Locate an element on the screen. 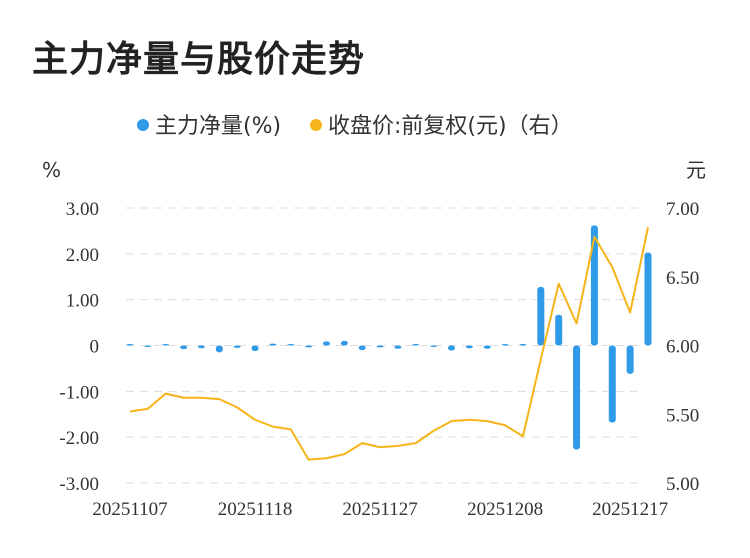  left-axis-ticks: 3.00 2.00 1.00 0 -1.00 -2.00 -3.00 is located at coordinates (79, 347).